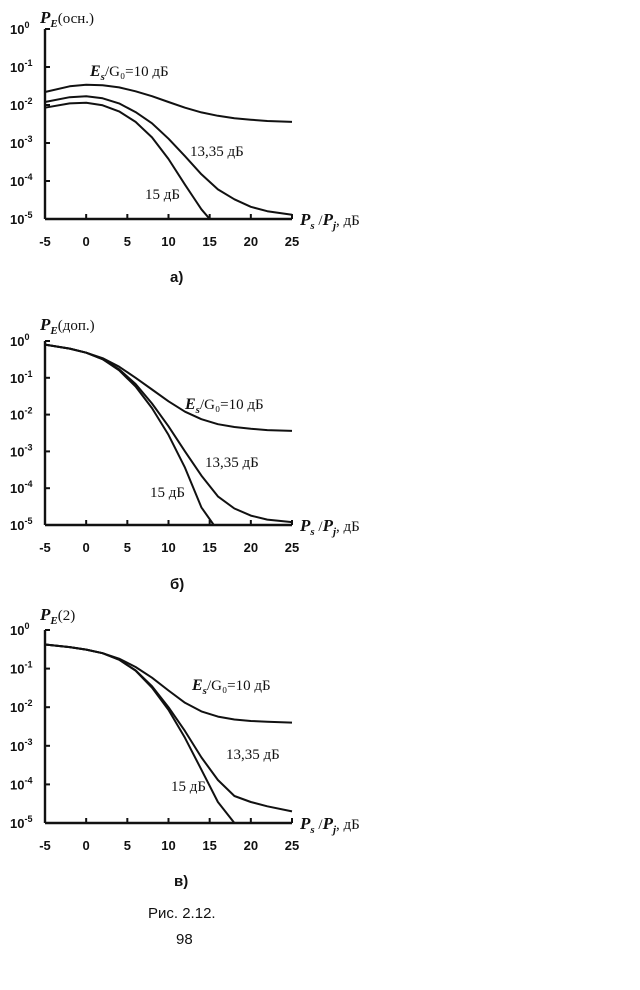  What do you see at coordinates (177, 584) in the screenshot?
I see `panel-b-label: б)` at bounding box center [177, 584].